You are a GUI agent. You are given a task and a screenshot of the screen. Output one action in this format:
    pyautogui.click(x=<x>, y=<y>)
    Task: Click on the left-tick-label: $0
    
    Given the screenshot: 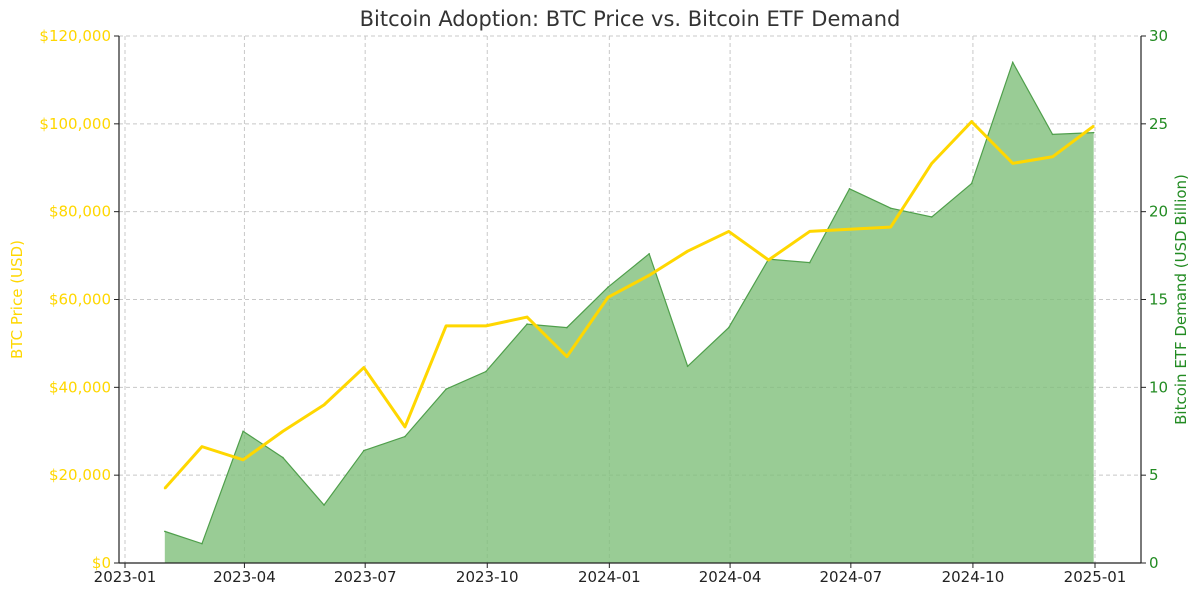 What is the action you would take?
    pyautogui.click(x=101, y=563)
    